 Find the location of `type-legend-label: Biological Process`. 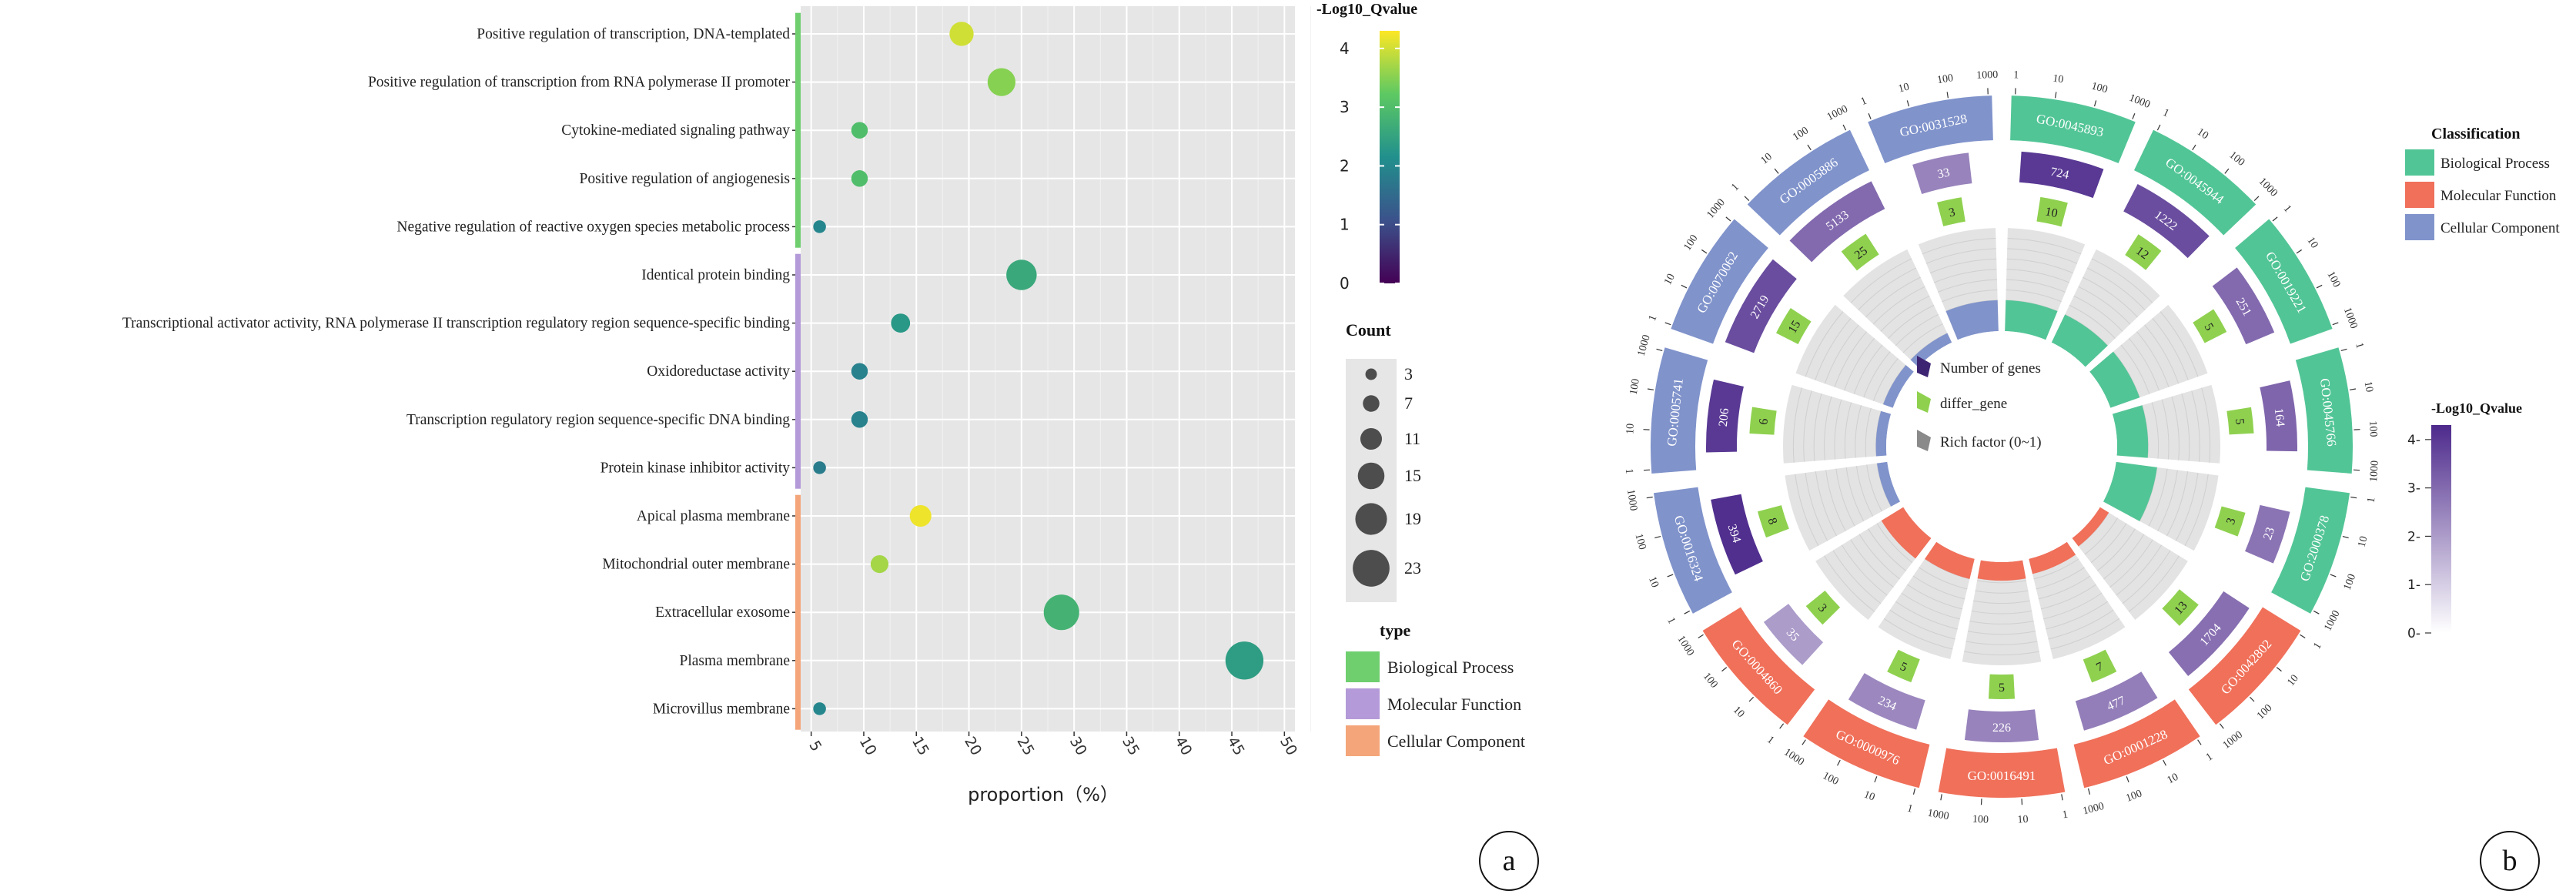

type-legend-label: Biological Process is located at coordinates (1450, 667).